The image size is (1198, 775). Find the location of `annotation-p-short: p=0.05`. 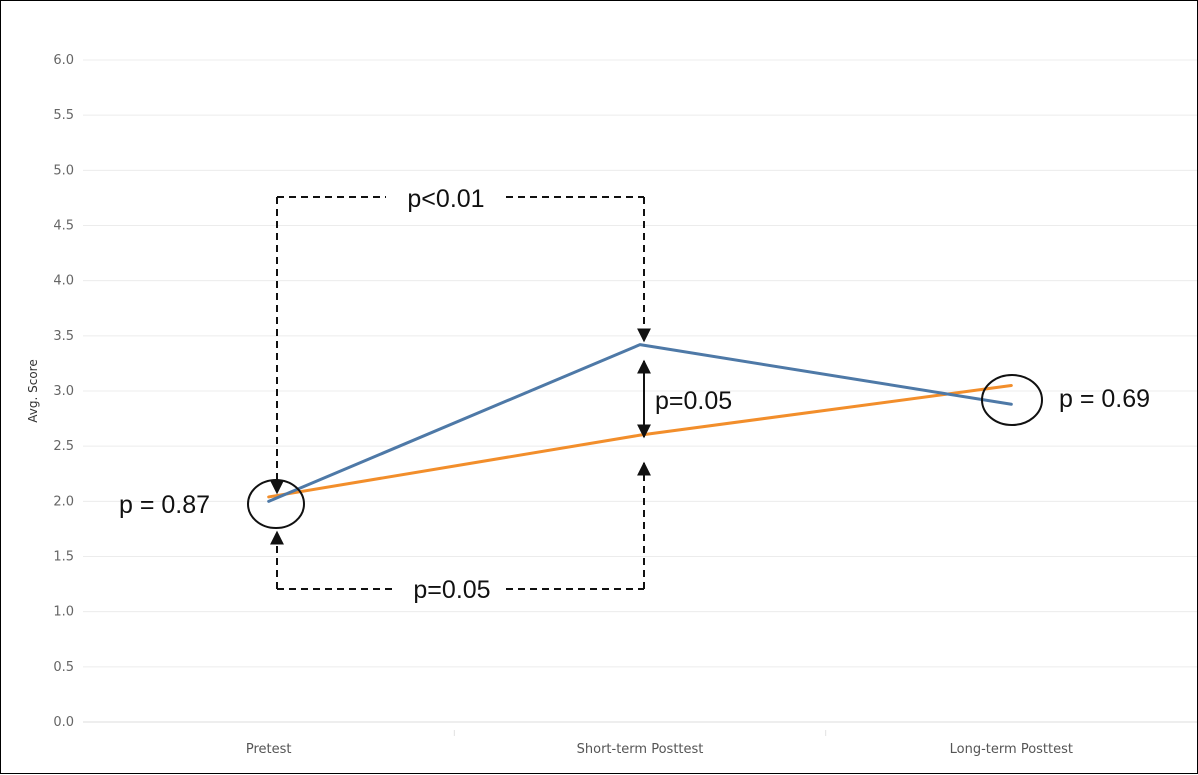

annotation-p-short: p=0.05 is located at coordinates (693, 401).